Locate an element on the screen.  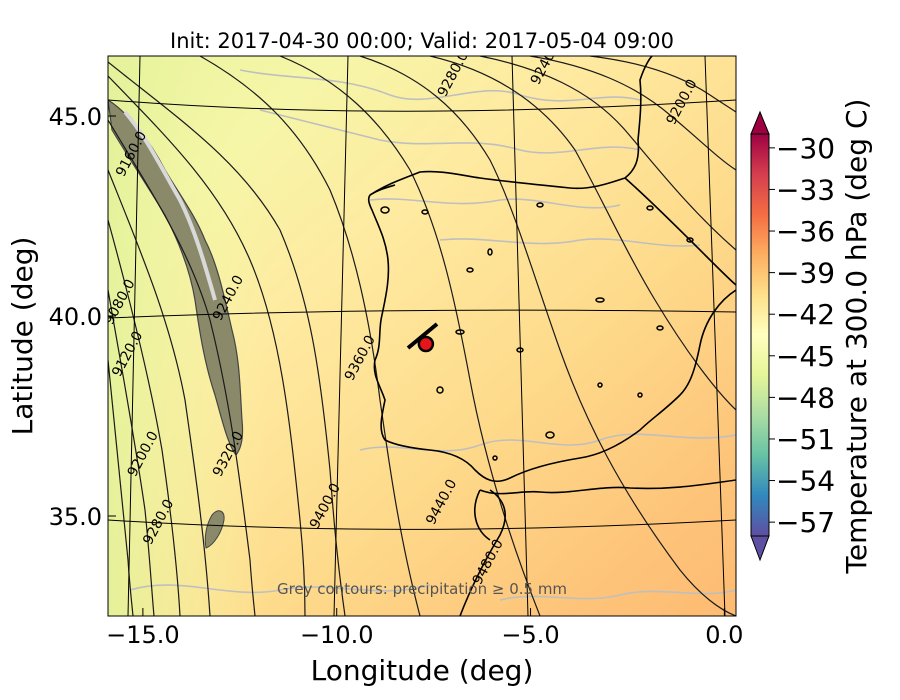
x-tick-label: 0.0 is located at coordinates (724, 635).